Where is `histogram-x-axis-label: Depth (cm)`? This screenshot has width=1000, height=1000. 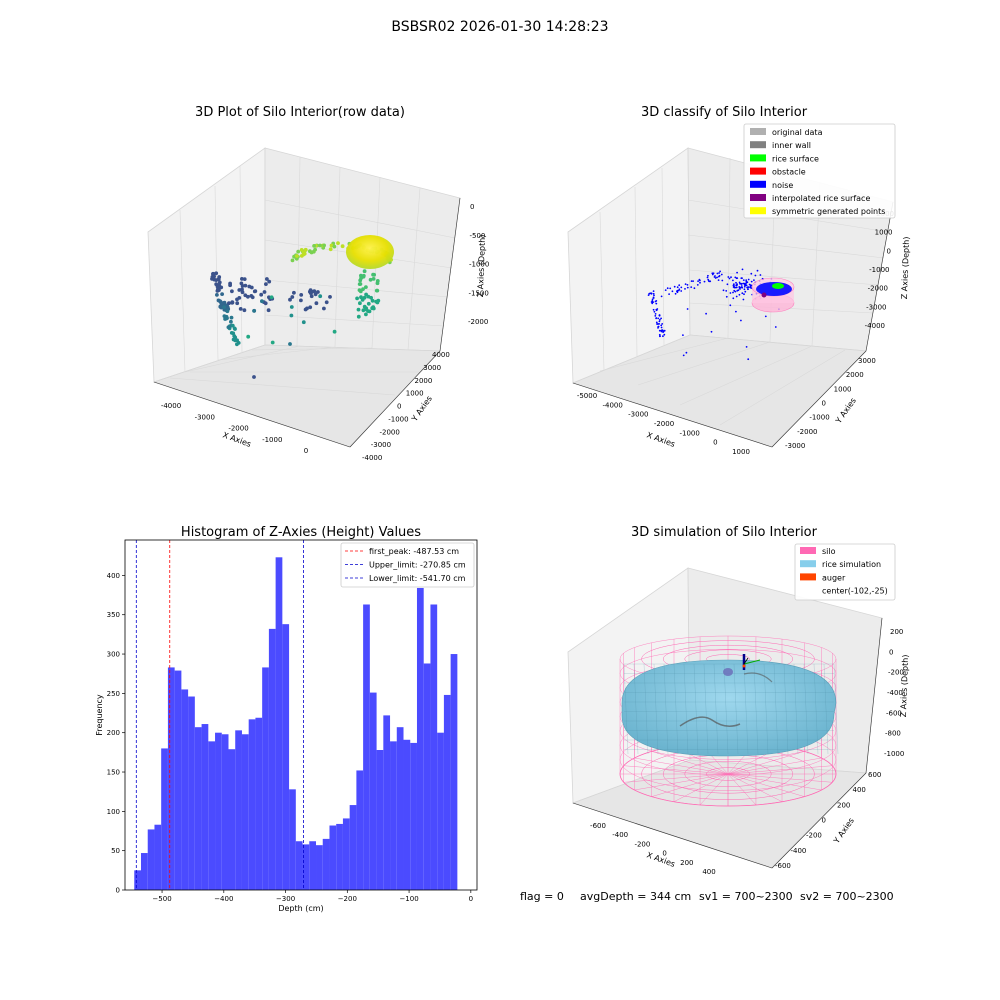 histogram-x-axis-label: Depth (cm) is located at coordinates (300, 908).